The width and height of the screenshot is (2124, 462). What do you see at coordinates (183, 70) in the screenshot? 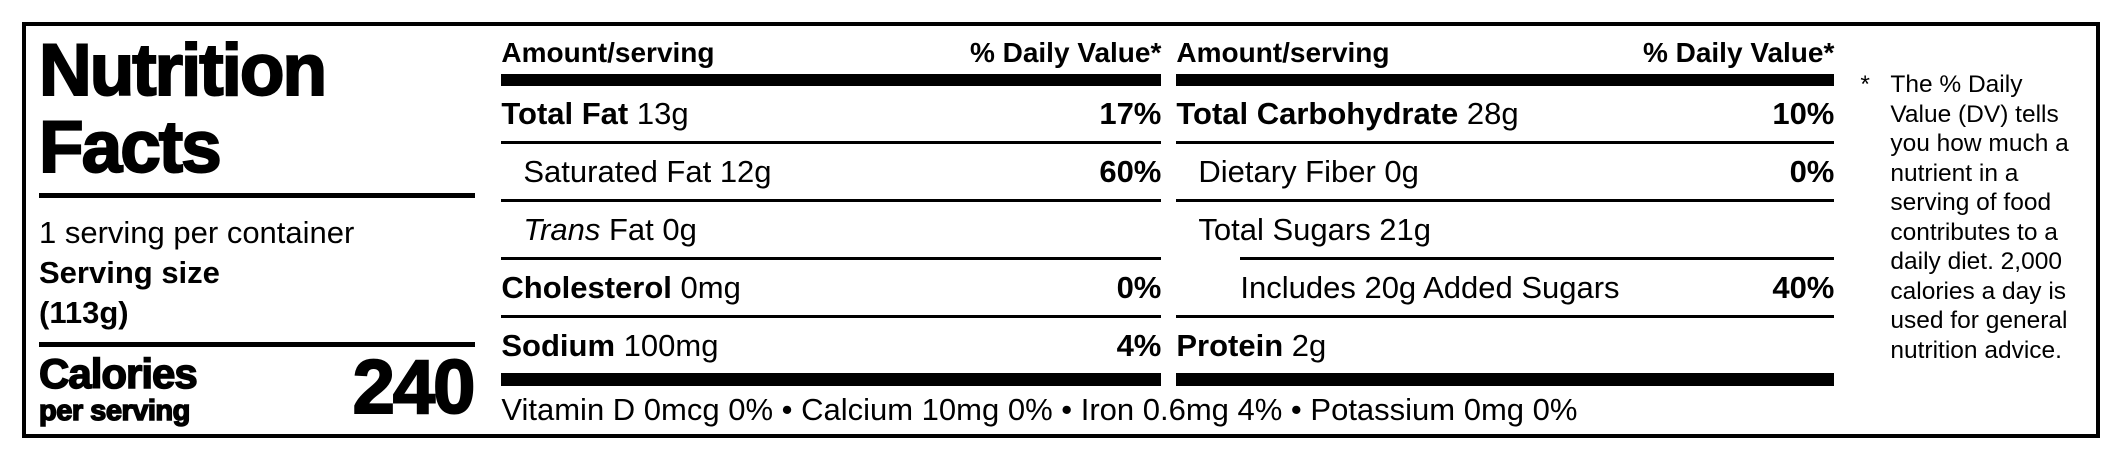
I see `label-title-line1: Nutrition` at bounding box center [183, 70].